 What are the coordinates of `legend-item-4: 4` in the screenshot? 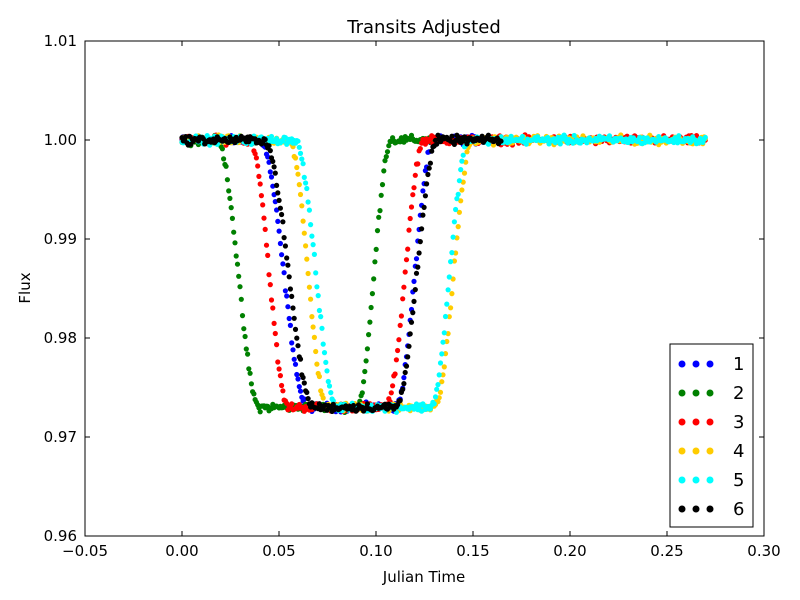 It's located at (711, 451).